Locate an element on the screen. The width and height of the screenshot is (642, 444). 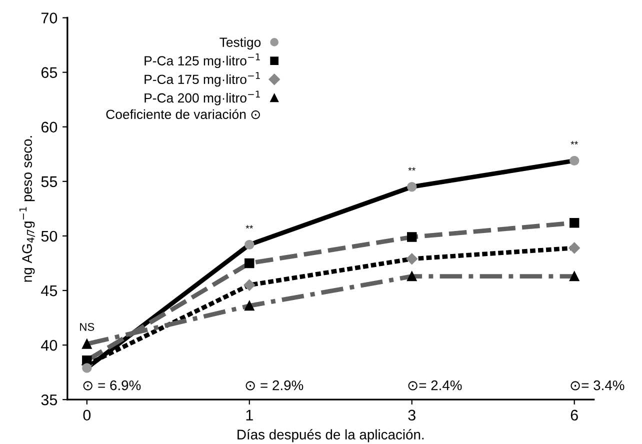
y-tick-label: 65 is located at coordinates (49, 72).